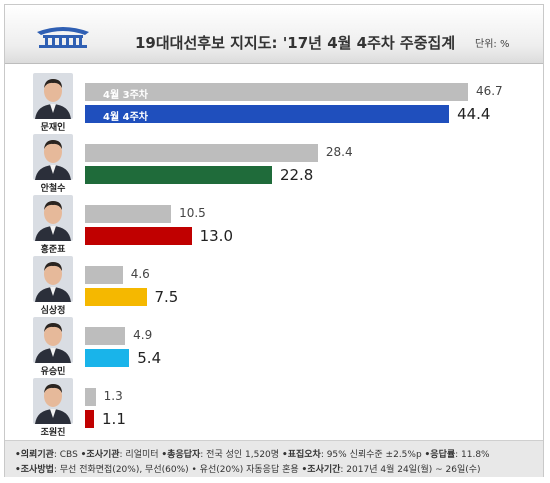 The image size is (550, 483). I want to click on value-label-curr: 13.0, so click(216, 236).